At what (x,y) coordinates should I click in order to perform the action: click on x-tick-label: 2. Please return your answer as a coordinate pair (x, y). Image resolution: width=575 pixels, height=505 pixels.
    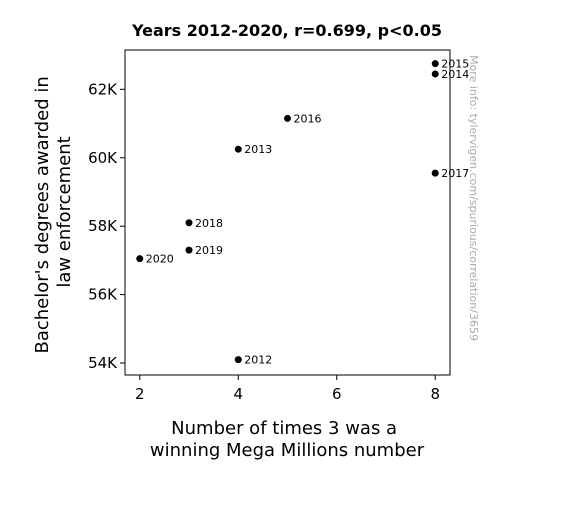
    Looking at the image, I should click on (140, 394).